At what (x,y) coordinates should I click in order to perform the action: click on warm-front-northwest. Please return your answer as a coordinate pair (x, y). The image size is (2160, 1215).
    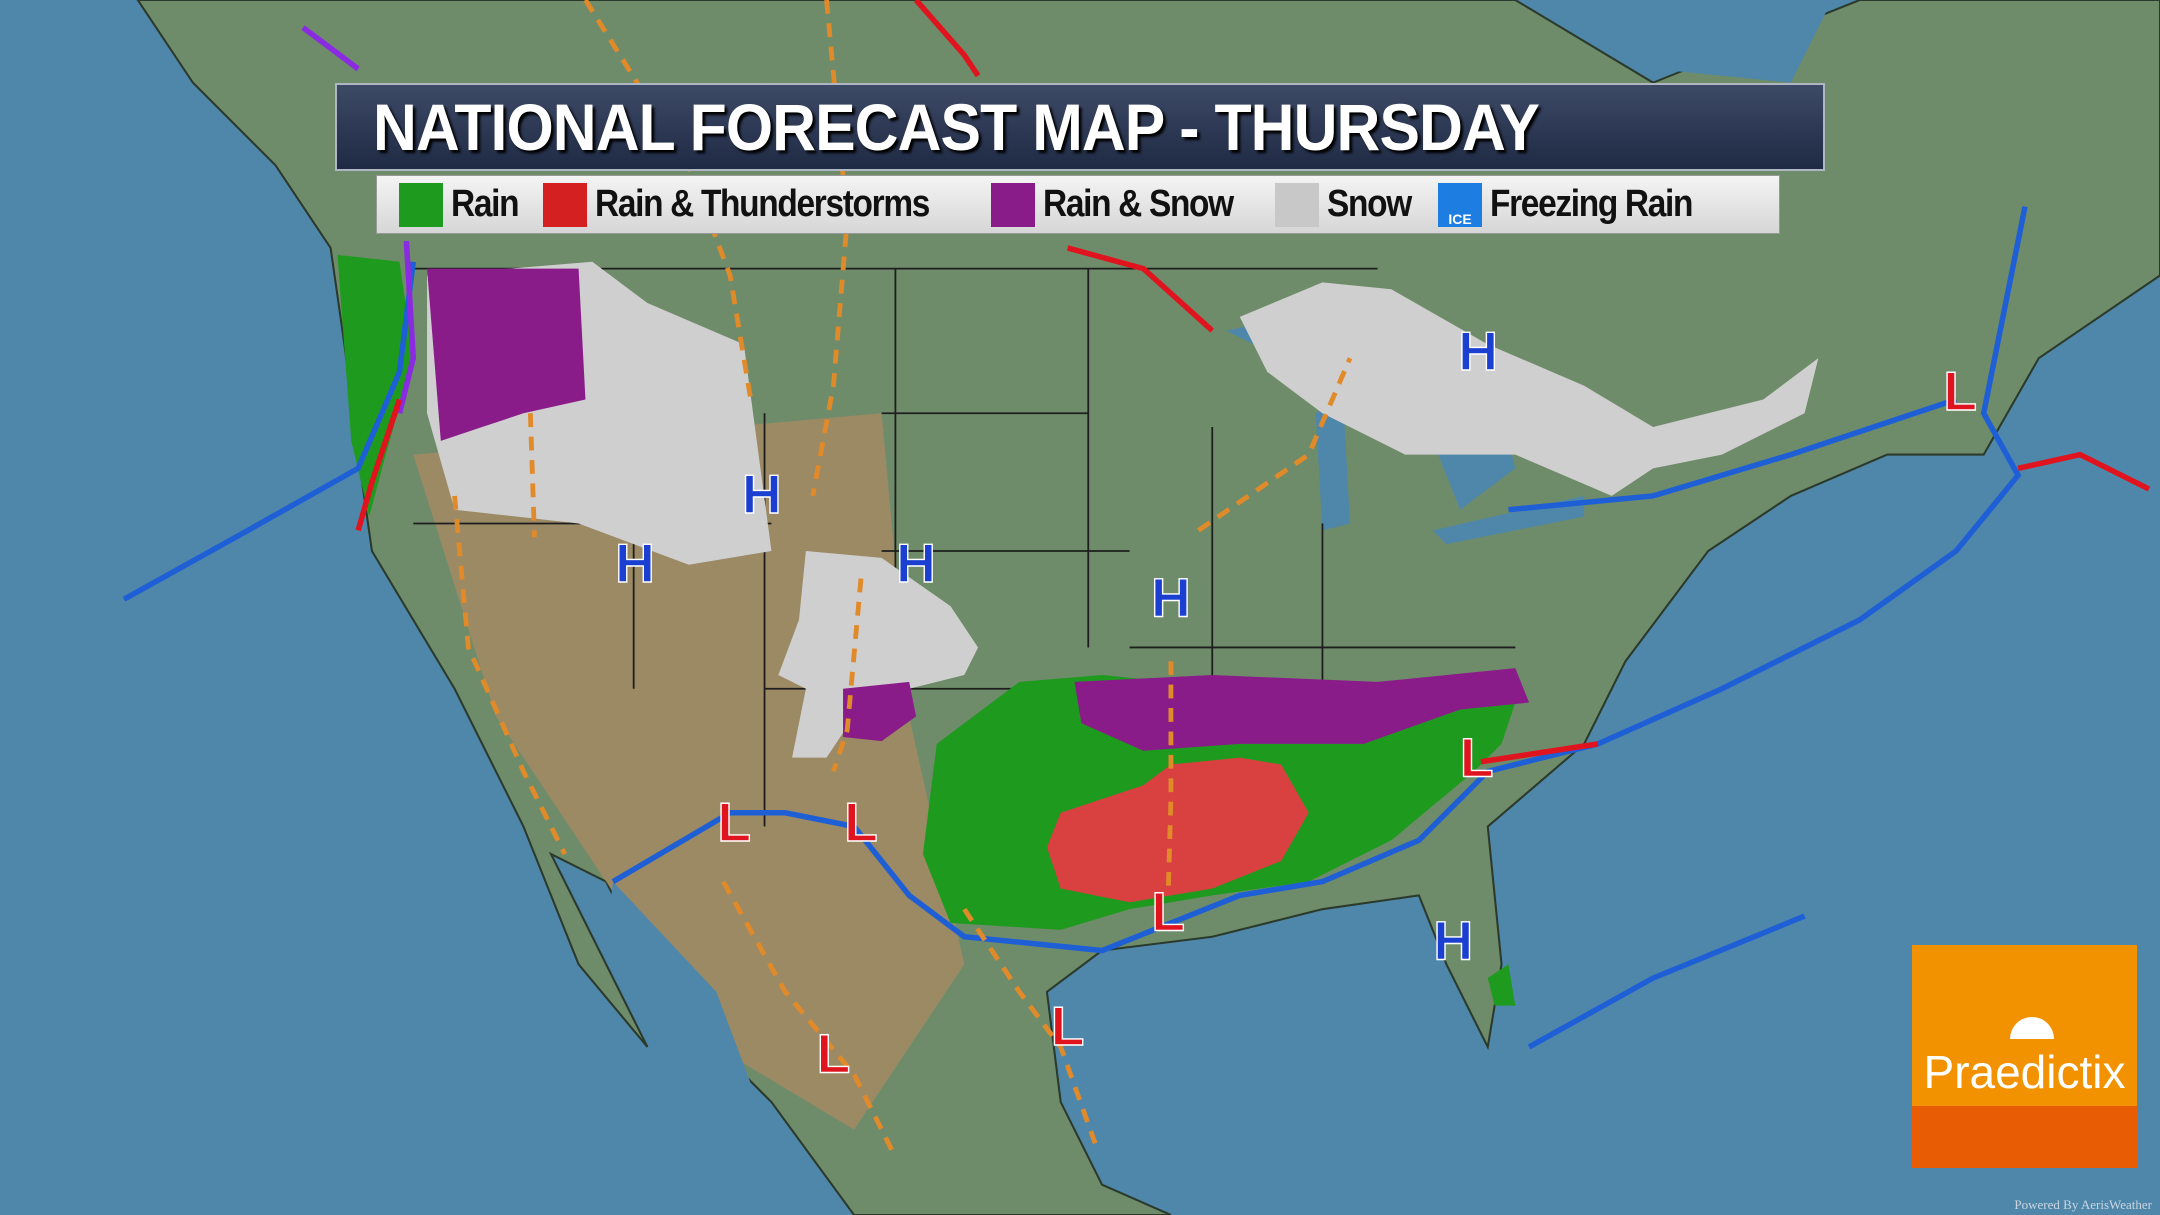
    Looking at the image, I should click on (379, 465).